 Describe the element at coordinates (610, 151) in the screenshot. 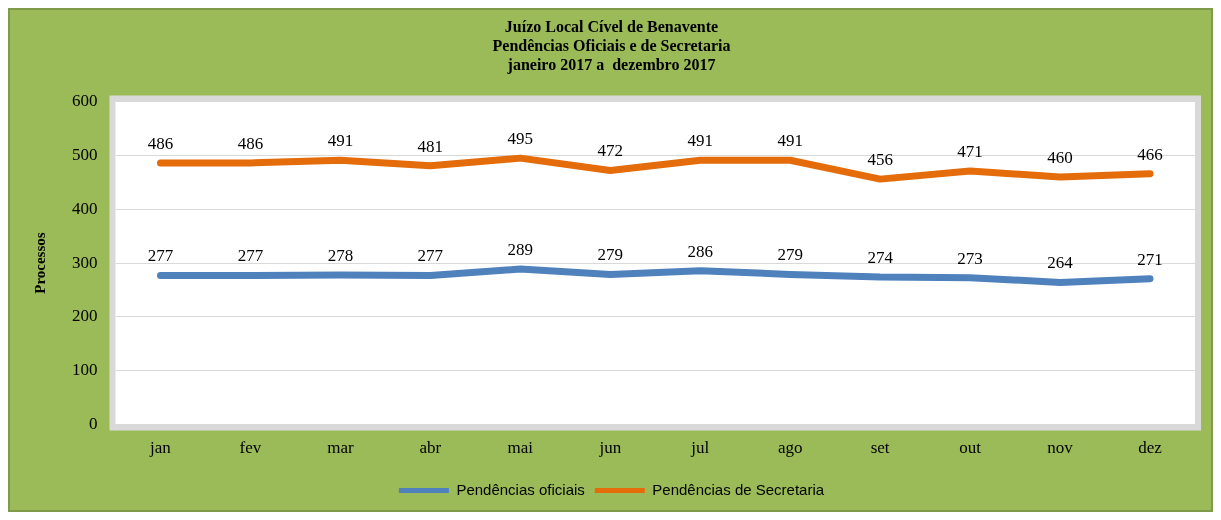

I see `data-label: 472` at that location.